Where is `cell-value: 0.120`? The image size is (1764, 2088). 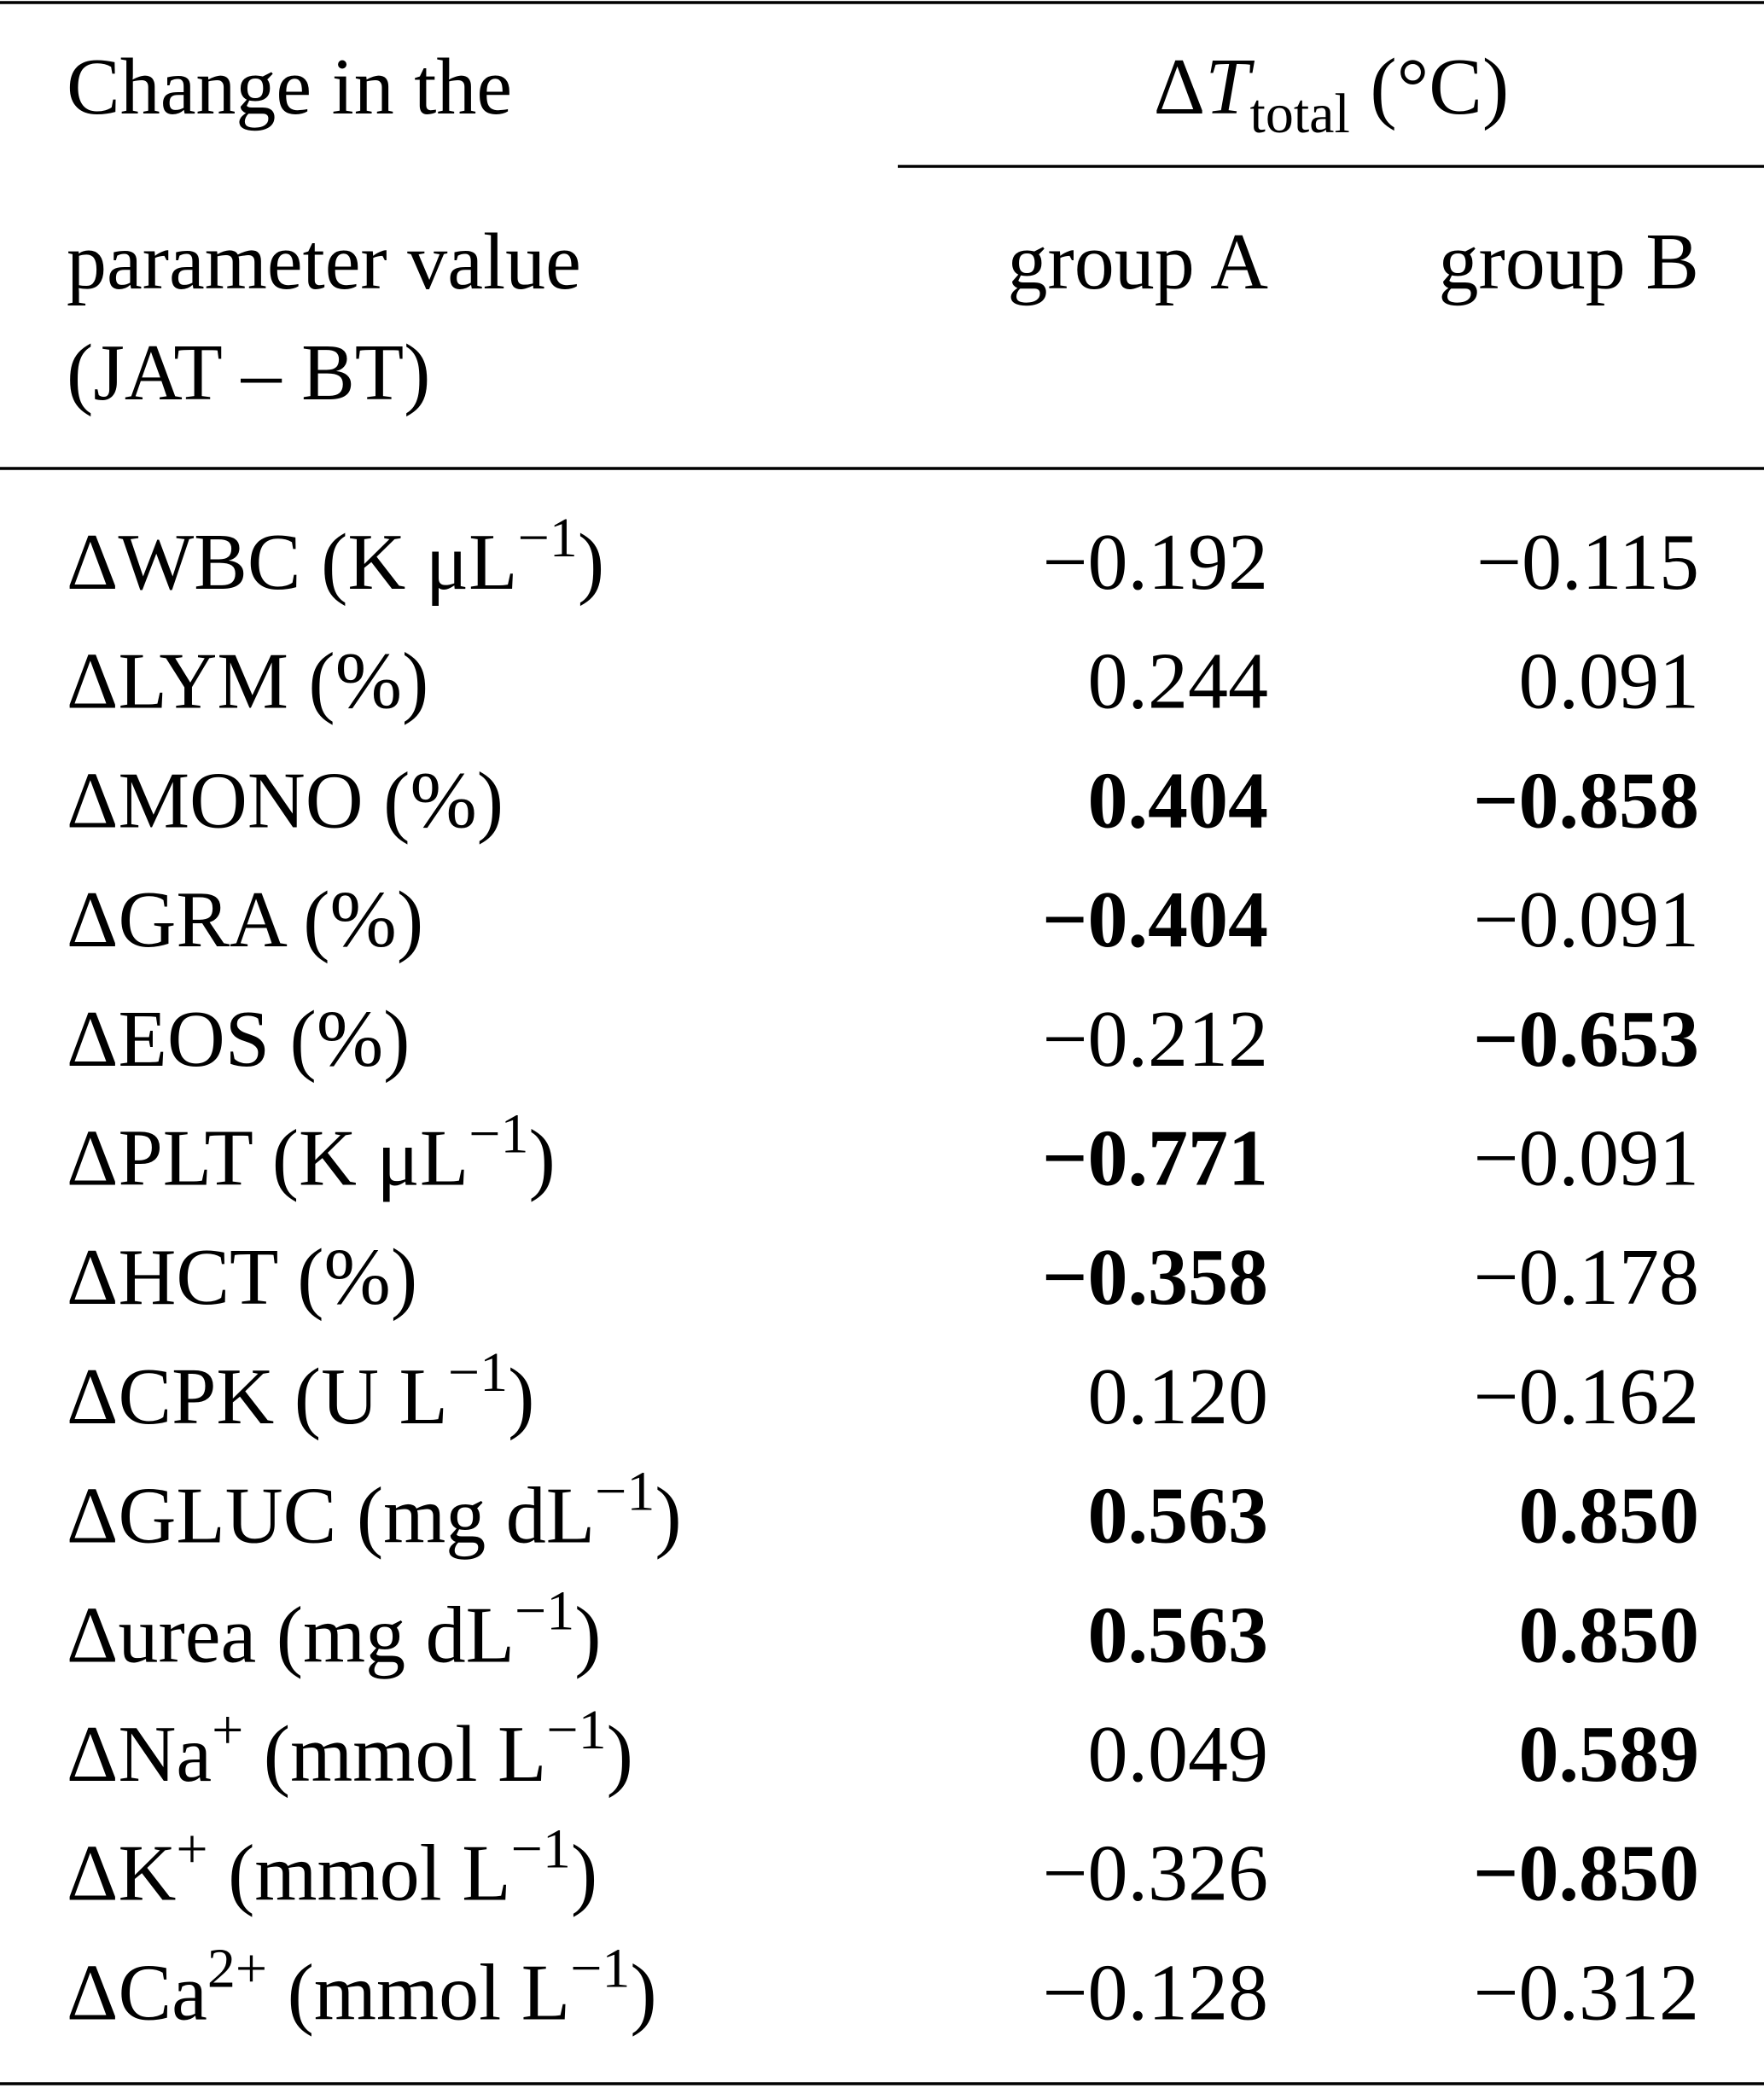 cell-value: 0.120 is located at coordinates (1178, 1396).